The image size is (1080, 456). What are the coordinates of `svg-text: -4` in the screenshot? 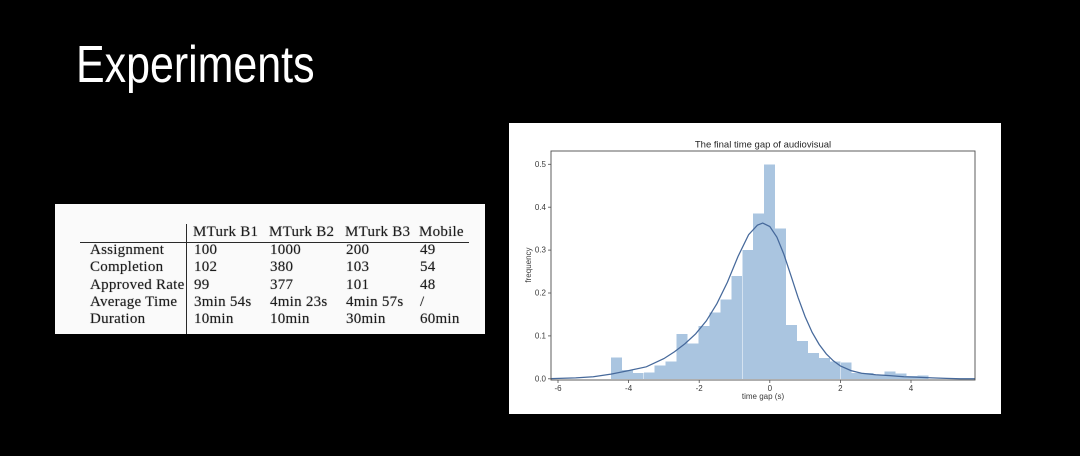 It's located at (629, 388).